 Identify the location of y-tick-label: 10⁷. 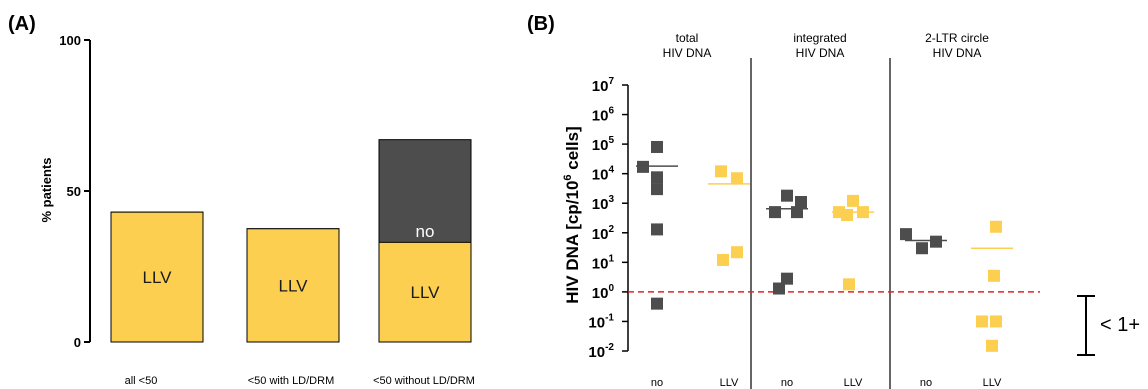
(603, 85).